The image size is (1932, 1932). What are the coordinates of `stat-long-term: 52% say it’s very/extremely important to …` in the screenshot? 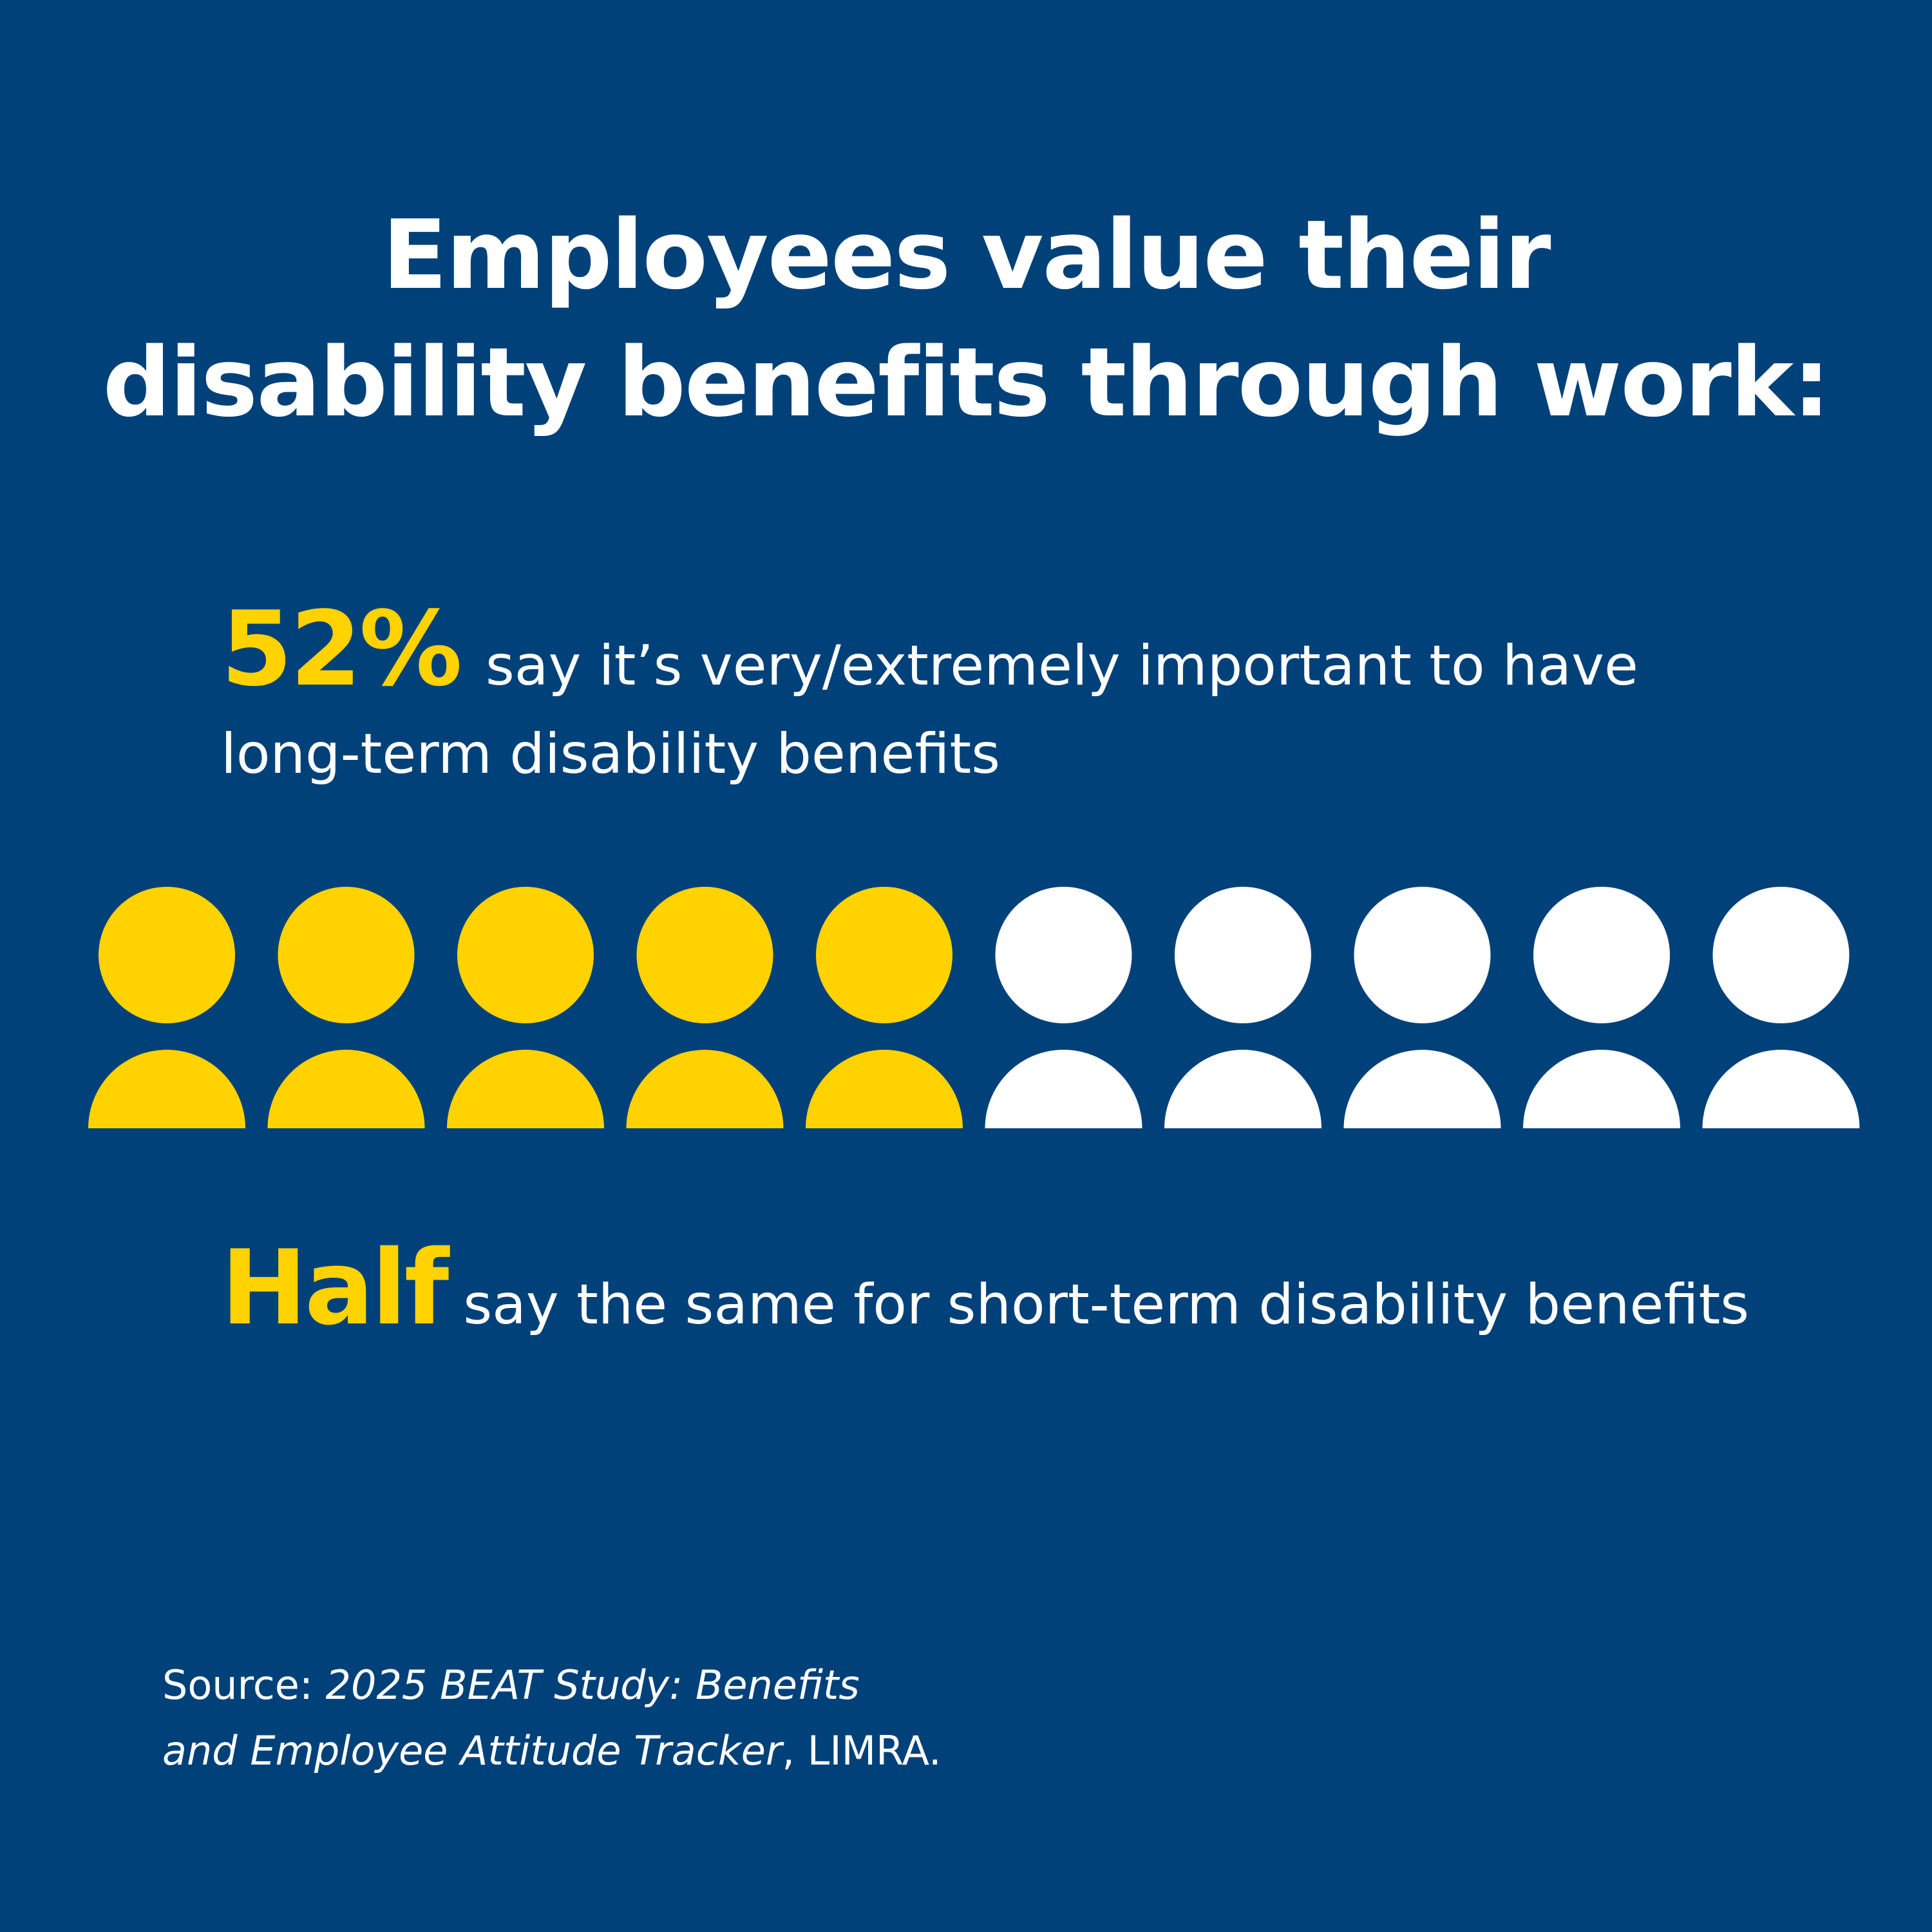 It's located at (930, 650).